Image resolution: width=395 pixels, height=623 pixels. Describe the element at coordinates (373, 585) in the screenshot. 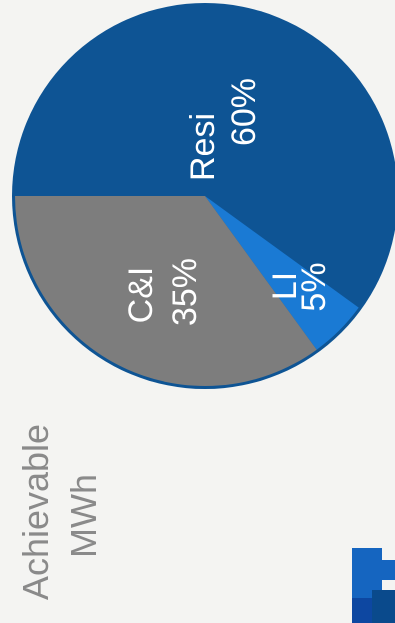

I see `logo-mark` at that location.